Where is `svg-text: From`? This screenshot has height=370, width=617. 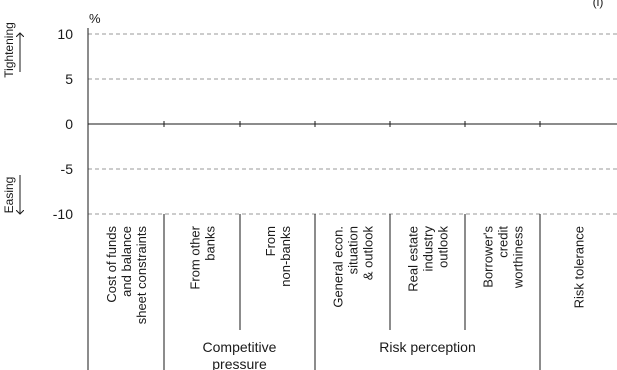
svg-text: From is located at coordinates (270, 241).